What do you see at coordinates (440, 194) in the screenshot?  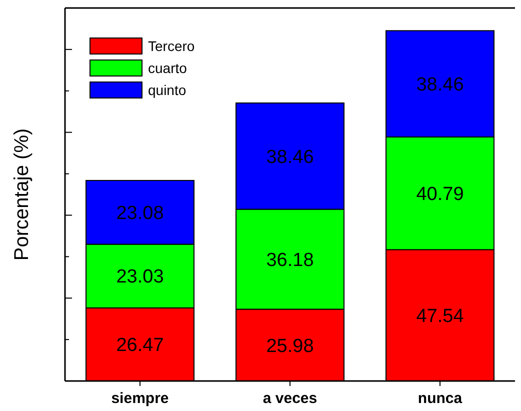 I see `data-label: 40.79` at bounding box center [440, 194].